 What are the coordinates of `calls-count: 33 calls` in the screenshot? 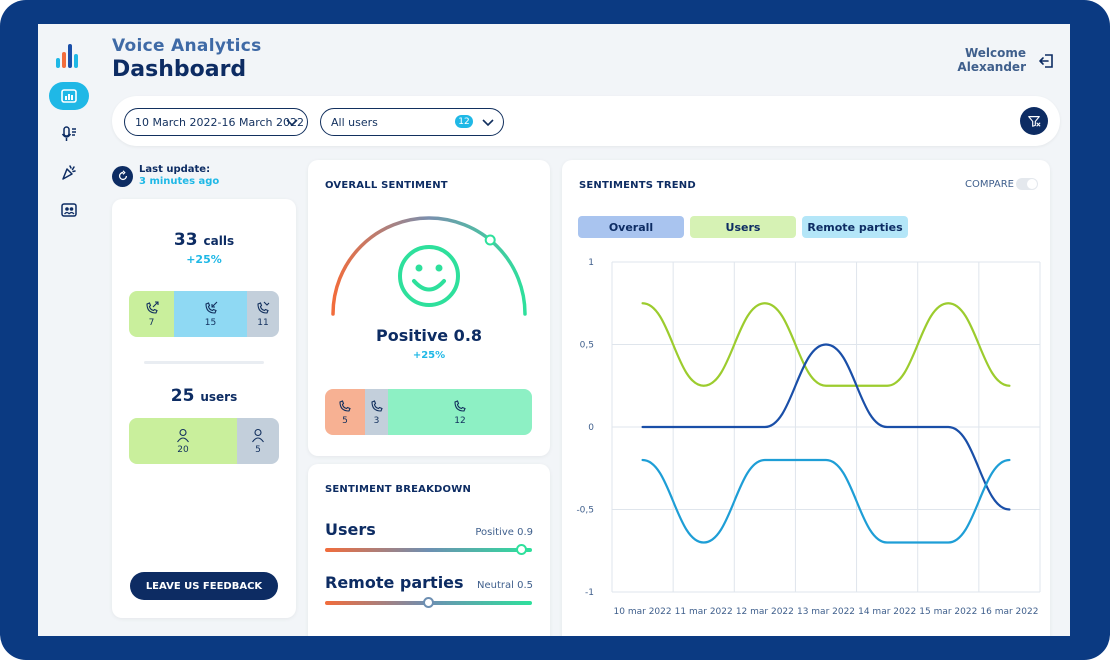 It's located at (204, 240).